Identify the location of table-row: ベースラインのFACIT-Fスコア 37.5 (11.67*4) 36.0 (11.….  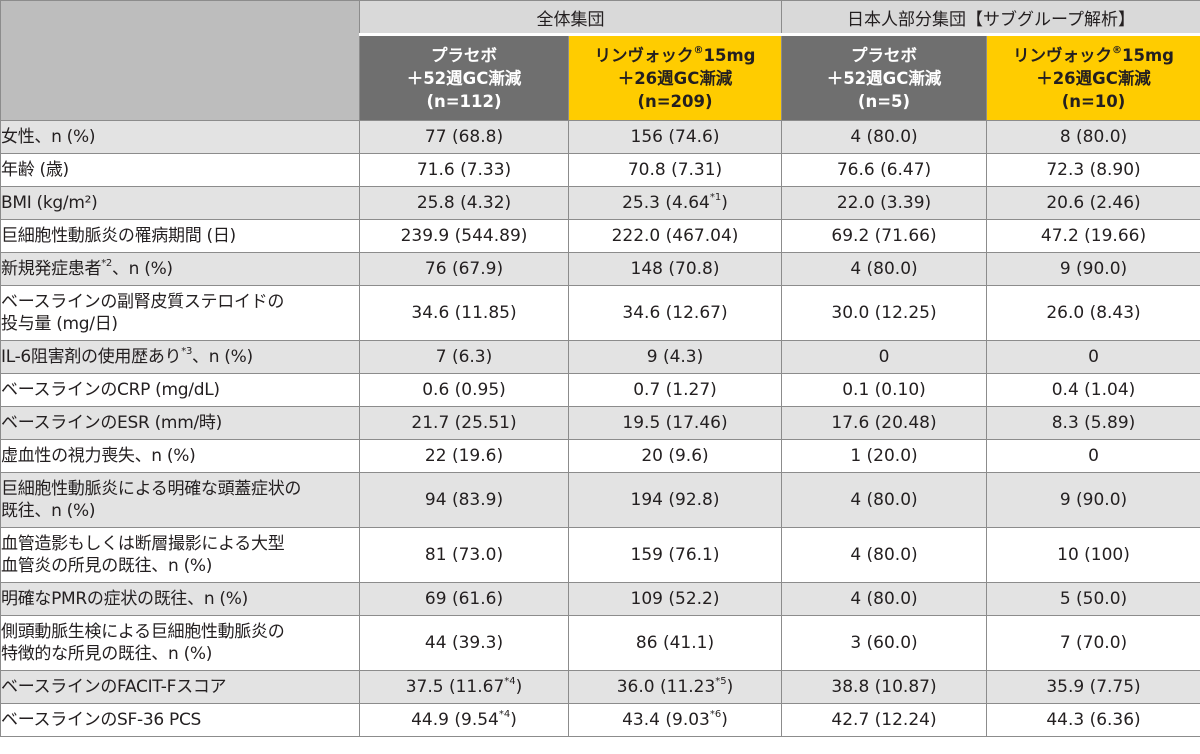
(600, 687).